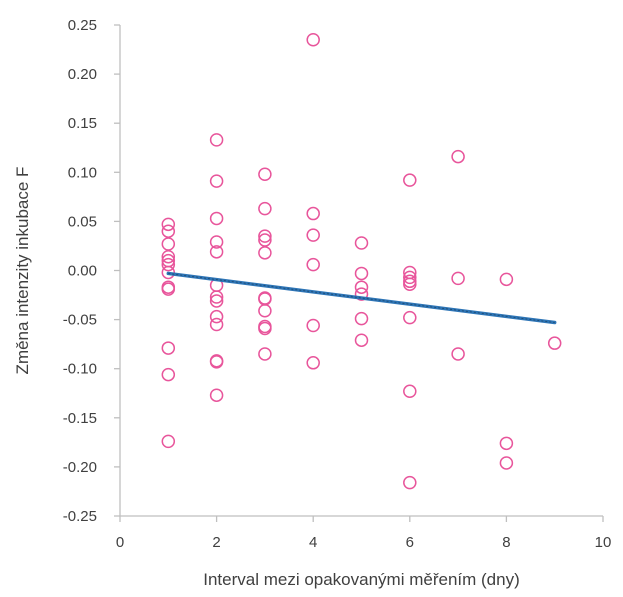 This screenshot has height=597, width=623. I want to click on y-tick-label: -0.20, so click(80, 467).